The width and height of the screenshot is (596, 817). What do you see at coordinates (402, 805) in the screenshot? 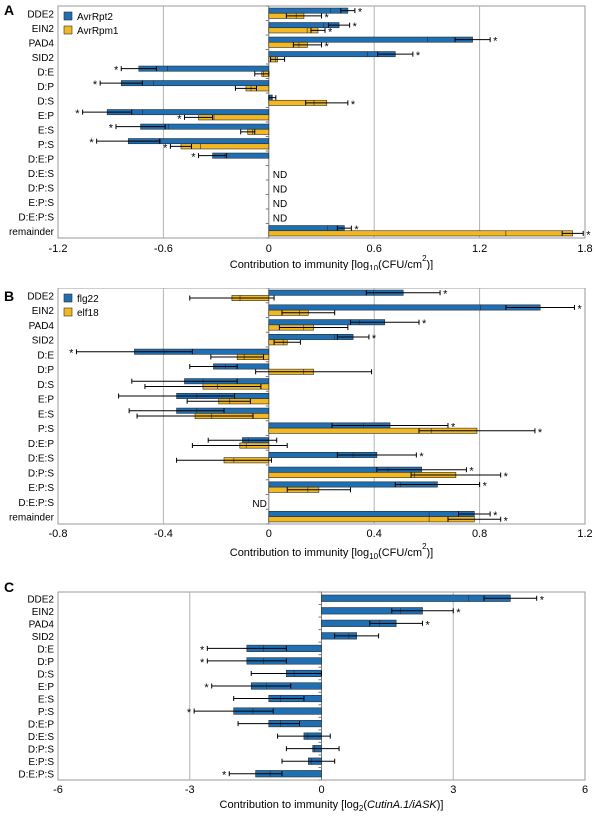
I see `x-axis-label-part: CutinA.1/iASK` at bounding box center [402, 805].